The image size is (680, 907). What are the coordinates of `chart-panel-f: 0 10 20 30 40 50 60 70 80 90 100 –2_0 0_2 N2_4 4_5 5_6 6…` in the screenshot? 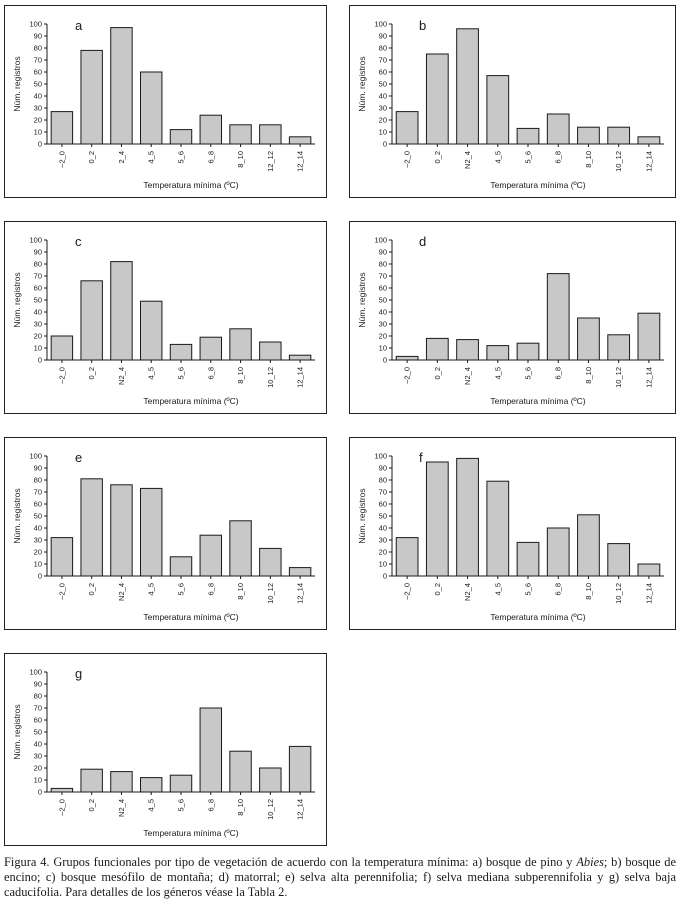 It's located at (512, 533).